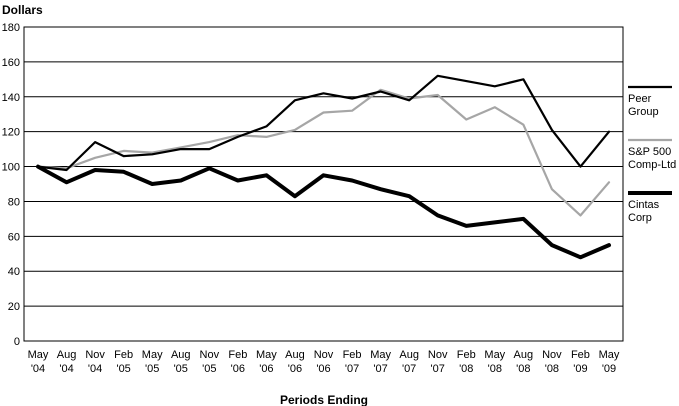 Image resolution: width=679 pixels, height=406 pixels. I want to click on x-tick-label: May '07, so click(380, 362).